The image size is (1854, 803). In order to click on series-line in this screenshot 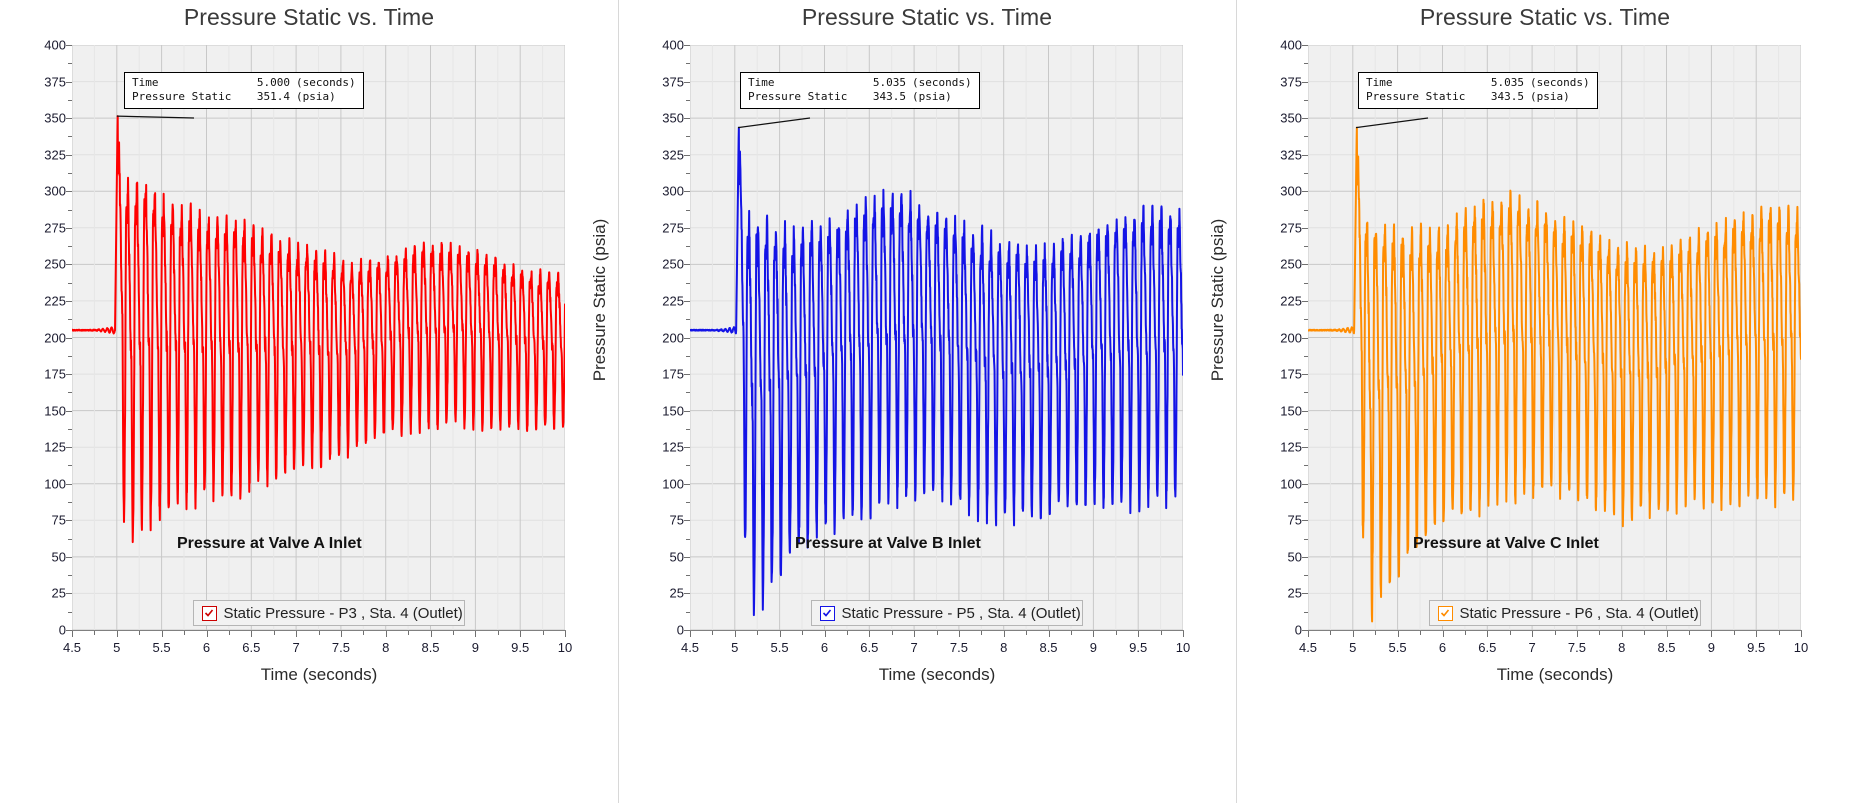, I will do `click(318, 329)`.